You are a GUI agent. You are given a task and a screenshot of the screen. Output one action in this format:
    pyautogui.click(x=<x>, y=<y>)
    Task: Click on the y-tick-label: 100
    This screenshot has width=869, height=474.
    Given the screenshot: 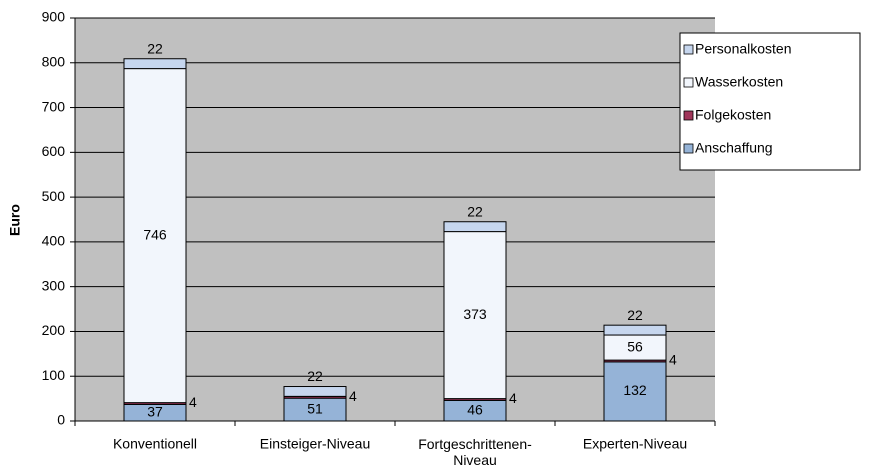 What is the action you would take?
    pyautogui.click(x=54, y=375)
    